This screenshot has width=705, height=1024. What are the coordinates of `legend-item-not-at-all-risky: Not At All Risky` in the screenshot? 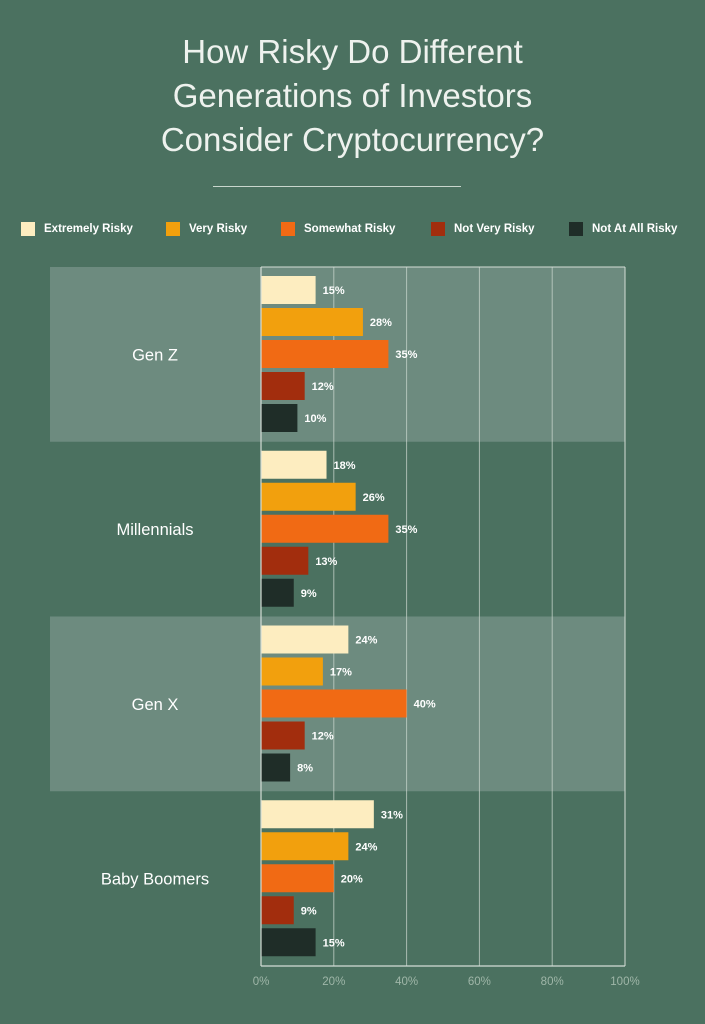 It's located at (623, 229).